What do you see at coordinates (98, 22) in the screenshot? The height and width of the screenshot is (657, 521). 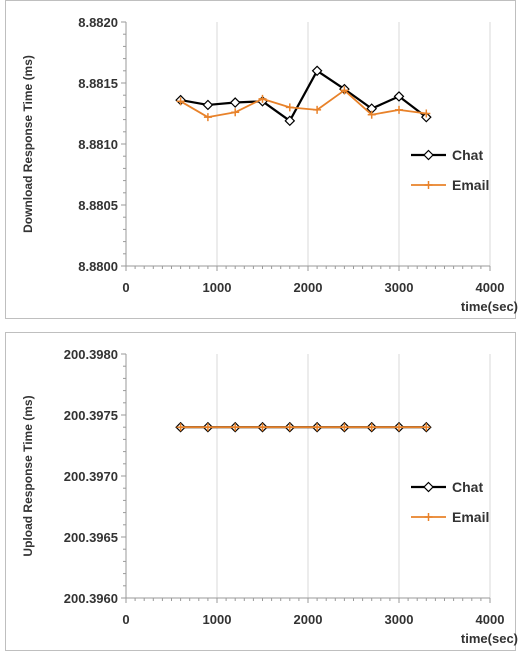 I see `y-tick-label: 8.8820` at bounding box center [98, 22].